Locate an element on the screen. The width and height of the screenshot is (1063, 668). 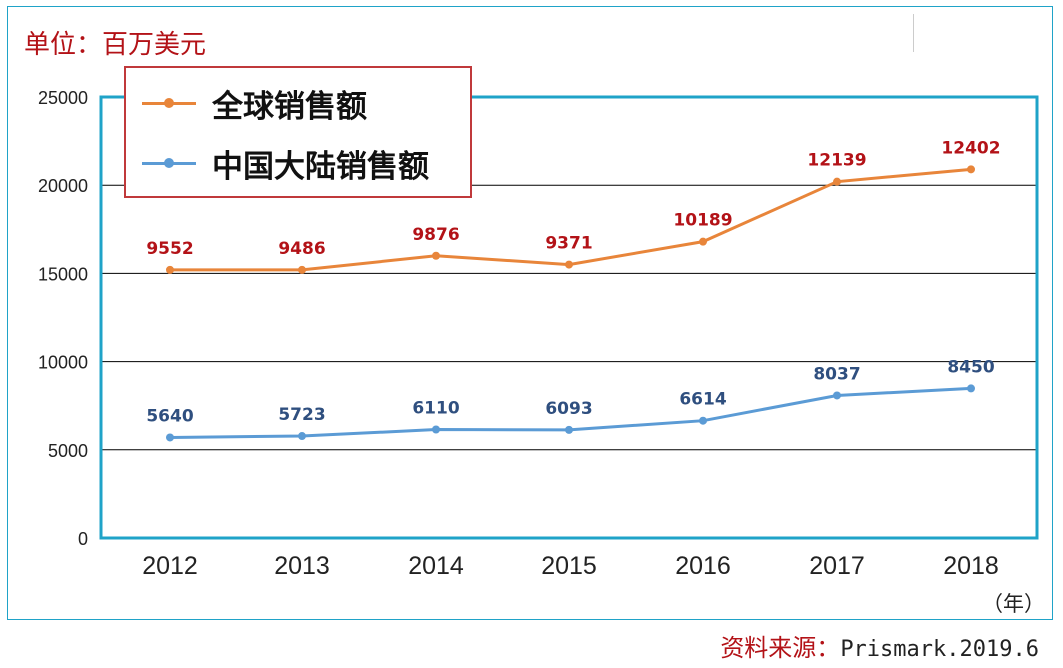
y-tick-label: 0 is located at coordinates (83, 539).